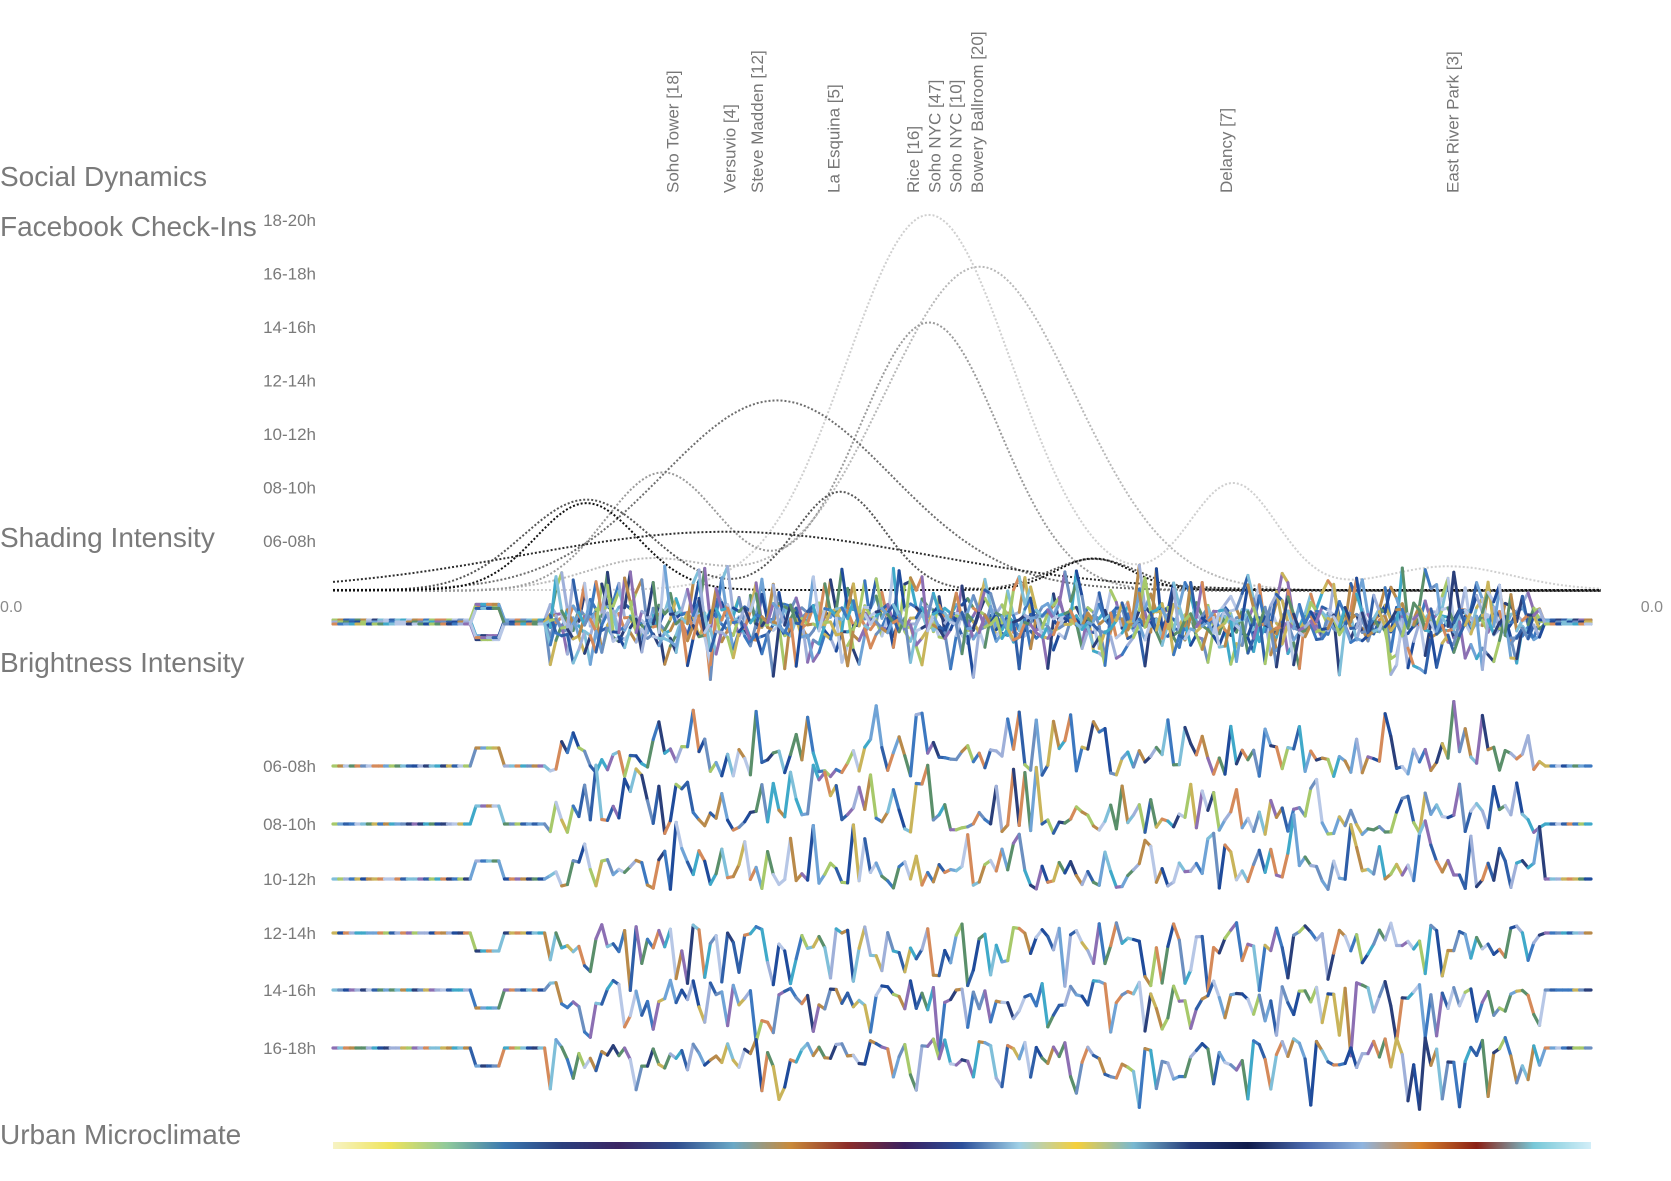 This screenshot has height=1181, width=1671. Describe the element at coordinates (289, 907) in the screenshot. I see `brightness-time-labels: 06-08h 08-10h 10-12h 12-14h 14-16h 16-18h` at that location.